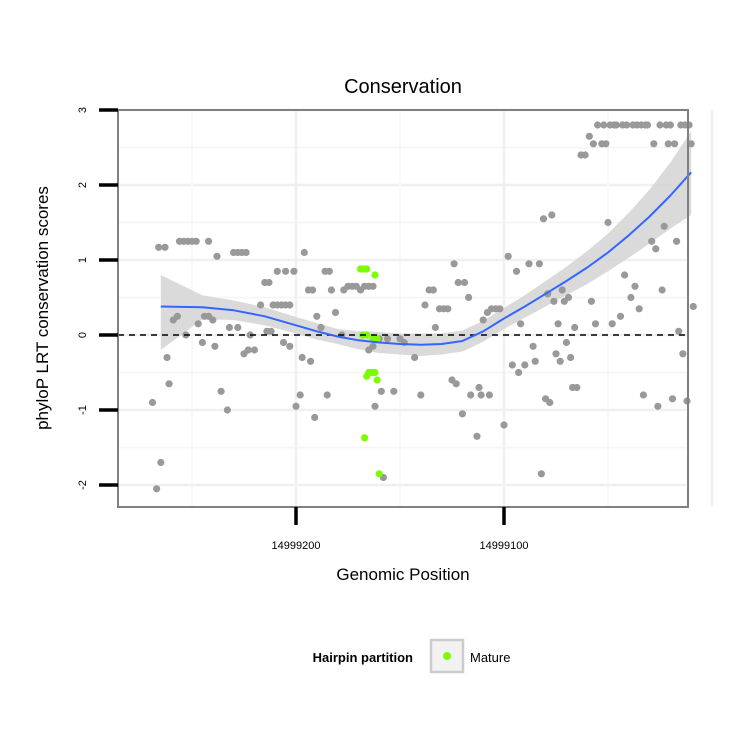 The width and height of the screenshot is (750, 750). Describe the element at coordinates (83, 485) in the screenshot. I see `y-tick-label: -2` at that location.